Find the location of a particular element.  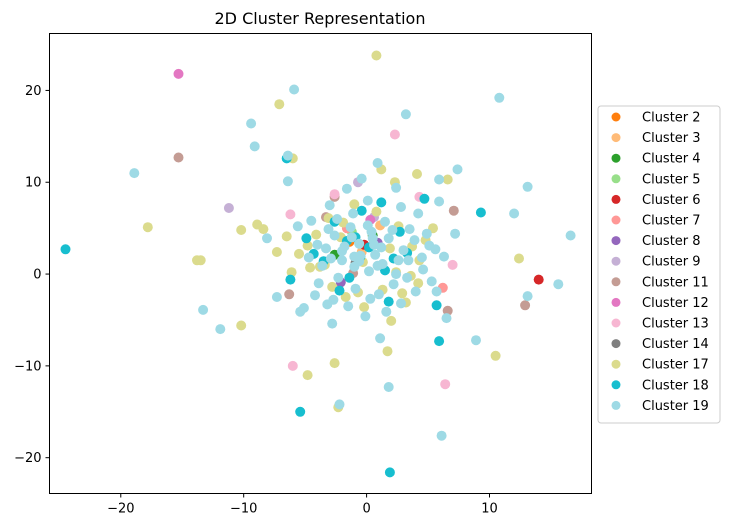

y-tick-label: 20 is located at coordinates (33, 91).